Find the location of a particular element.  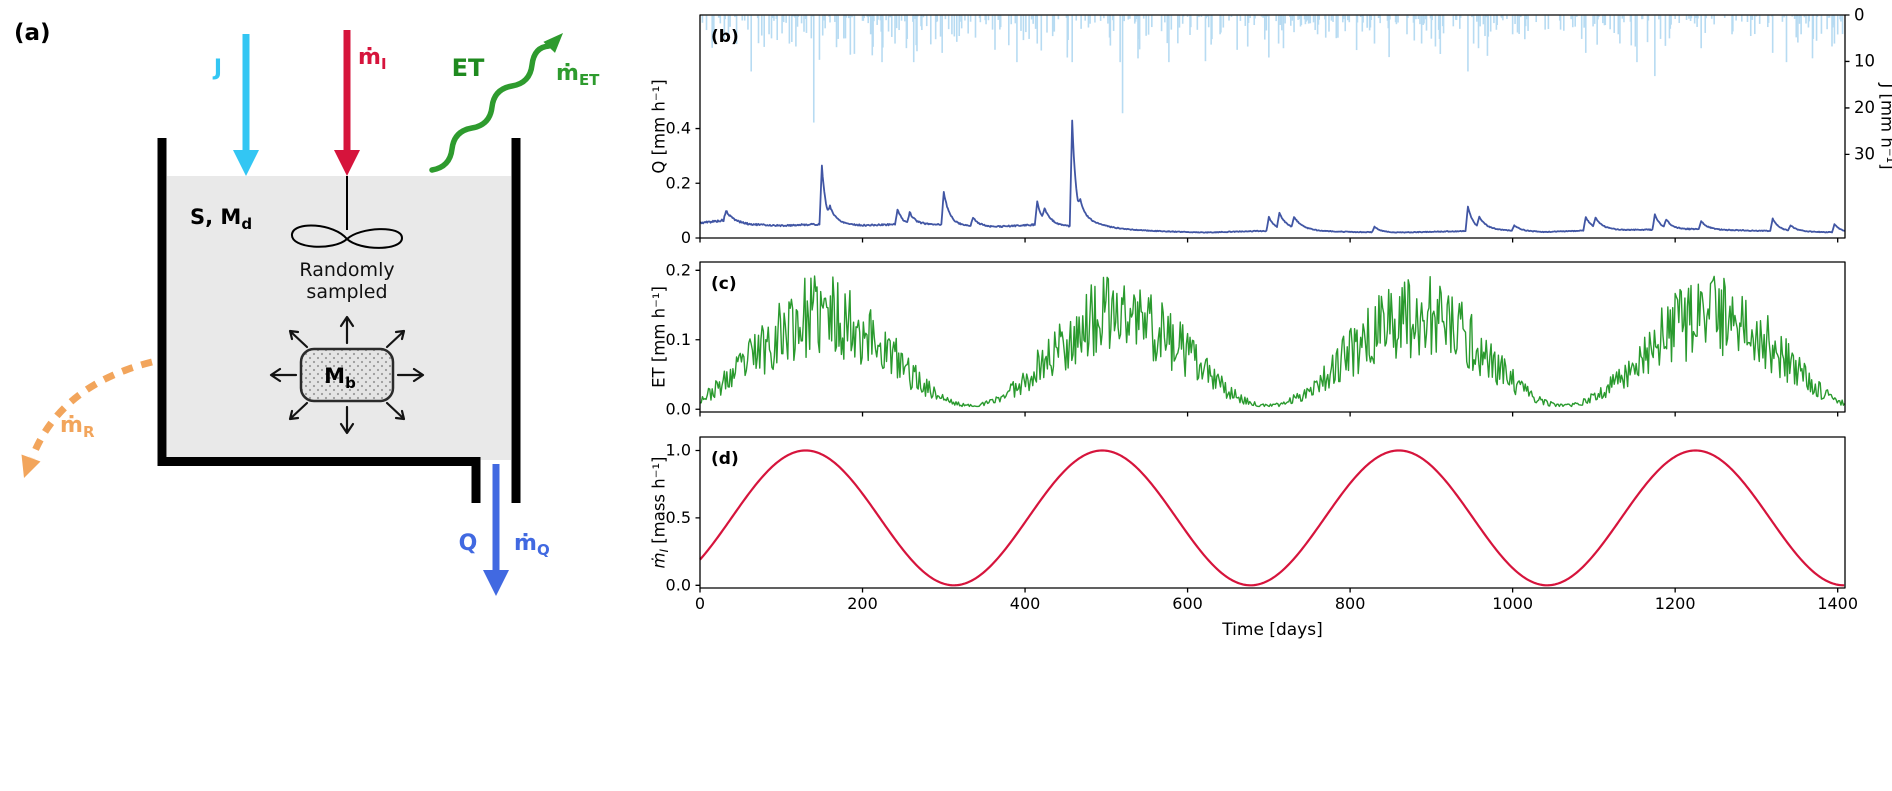

et-label: ET is located at coordinates (468, 68).